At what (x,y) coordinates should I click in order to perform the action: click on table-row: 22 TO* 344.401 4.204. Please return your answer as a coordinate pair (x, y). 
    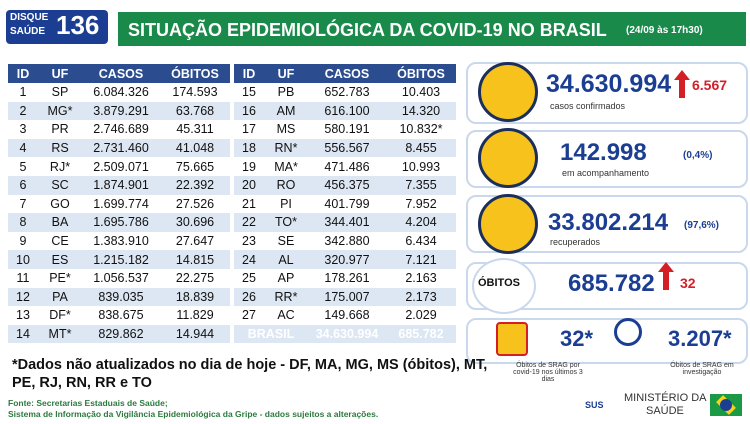
    Looking at the image, I should click on (345, 222).